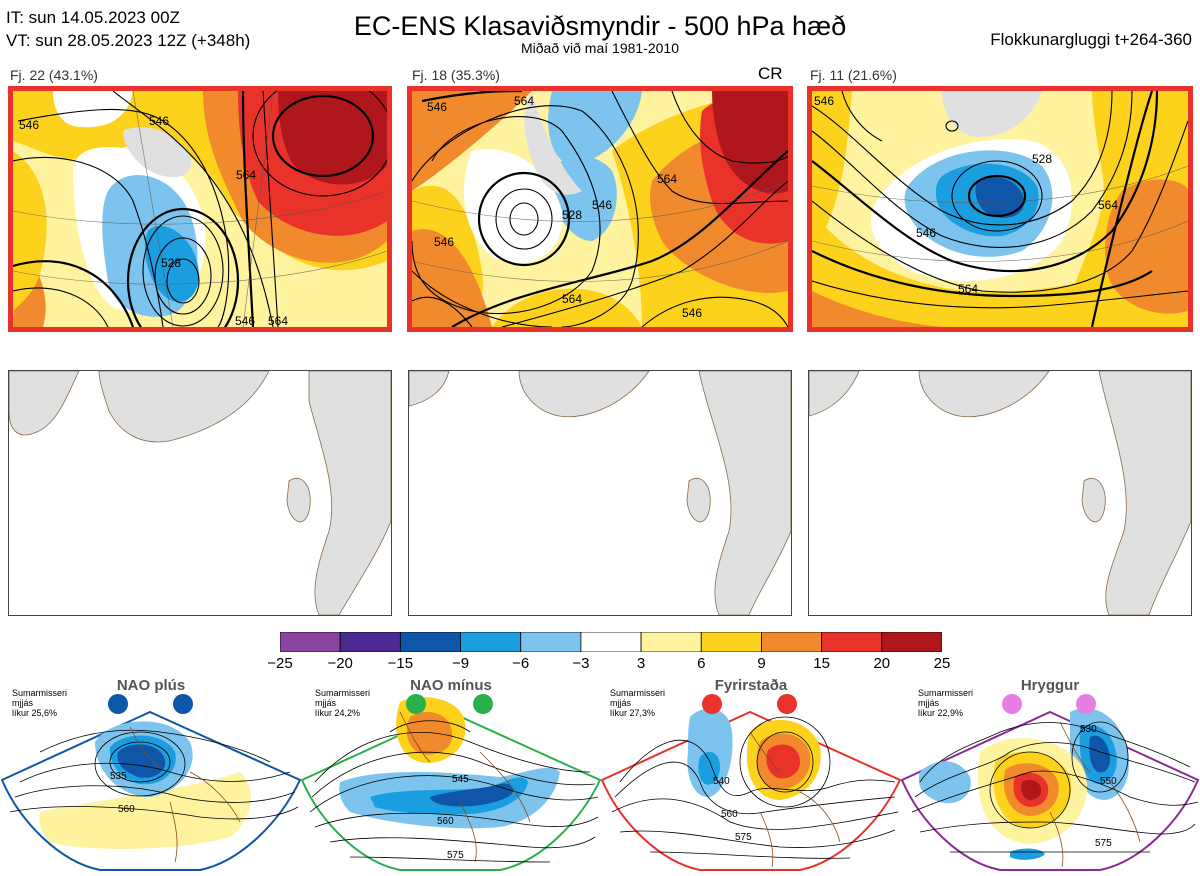 Image resolution: width=1200 pixels, height=876 pixels. What do you see at coordinates (821, 663) in the screenshot?
I see `colorbar-tick-label: 15` at bounding box center [821, 663].